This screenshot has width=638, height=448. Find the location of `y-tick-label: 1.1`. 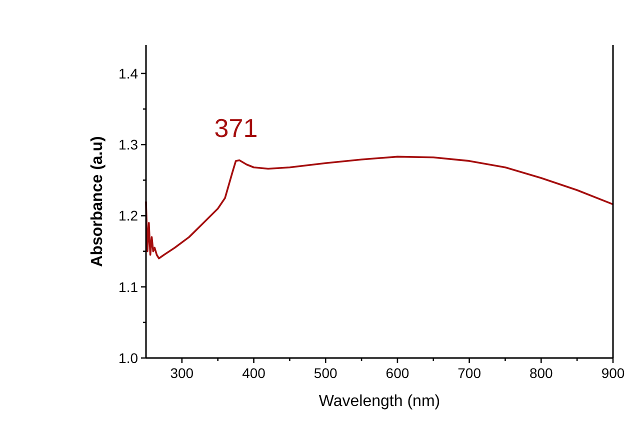

y-tick-label: 1.1 is located at coordinates (128, 286).